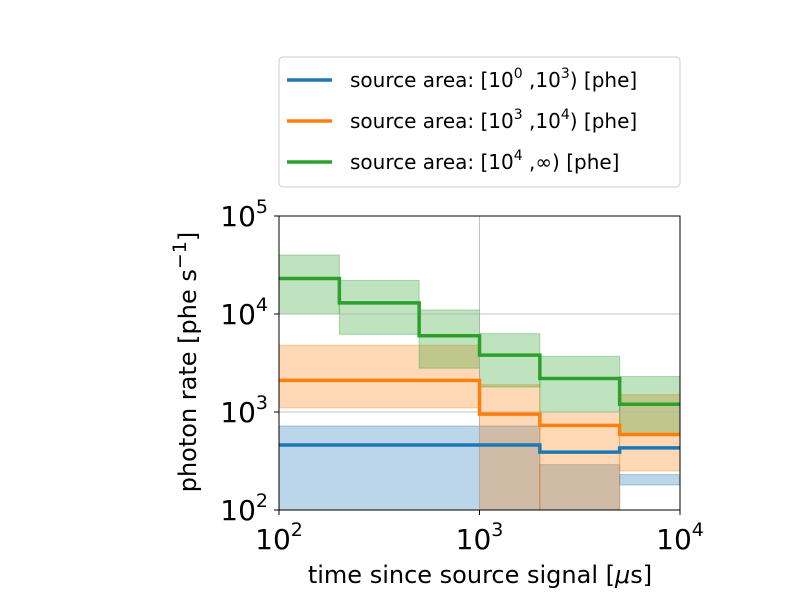 The width and height of the screenshot is (800, 600). I want to click on x-axis-ticks: 10² 10³ 10⁴, so click(479, 533).